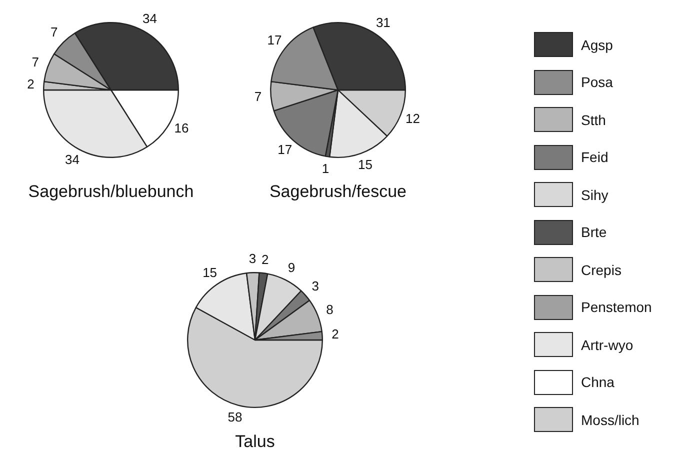 This screenshot has width=673, height=461. What do you see at coordinates (338, 192) in the screenshot?
I see `text: Sagebrush/fescue` at bounding box center [338, 192].